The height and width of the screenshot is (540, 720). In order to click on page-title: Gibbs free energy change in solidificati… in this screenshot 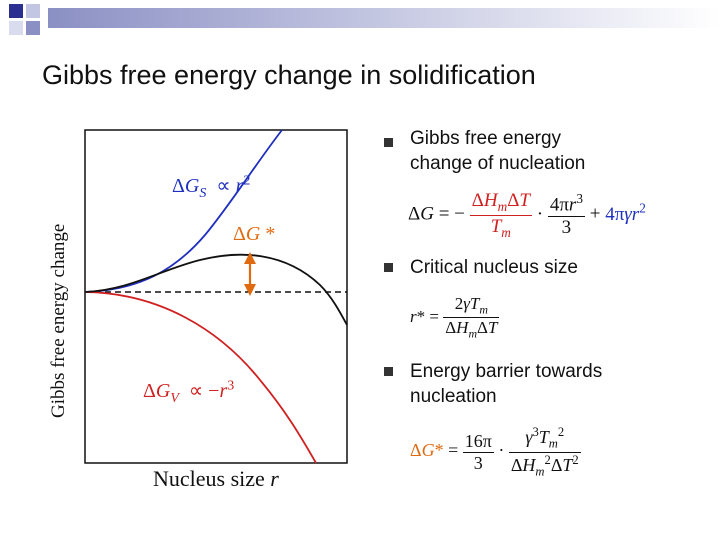, I will do `click(289, 75)`.